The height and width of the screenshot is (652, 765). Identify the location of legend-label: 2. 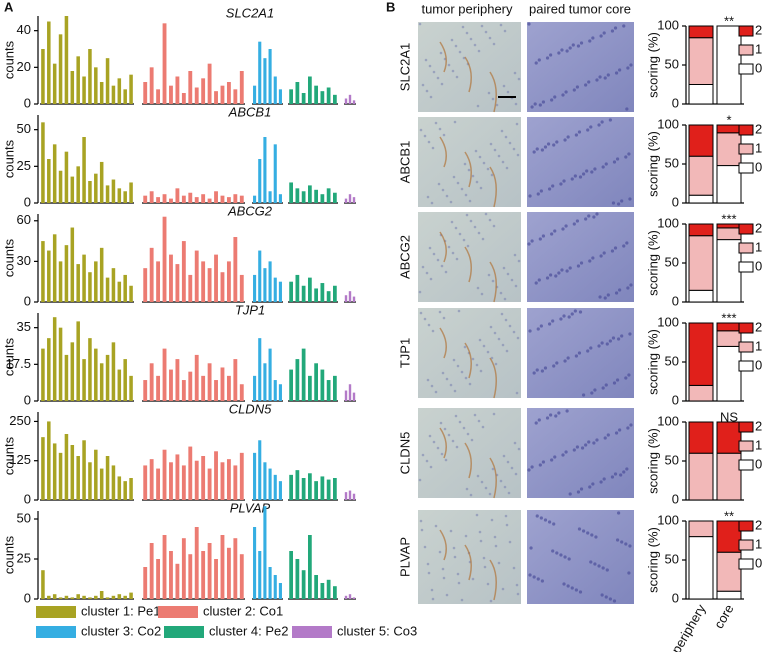
(758, 524).